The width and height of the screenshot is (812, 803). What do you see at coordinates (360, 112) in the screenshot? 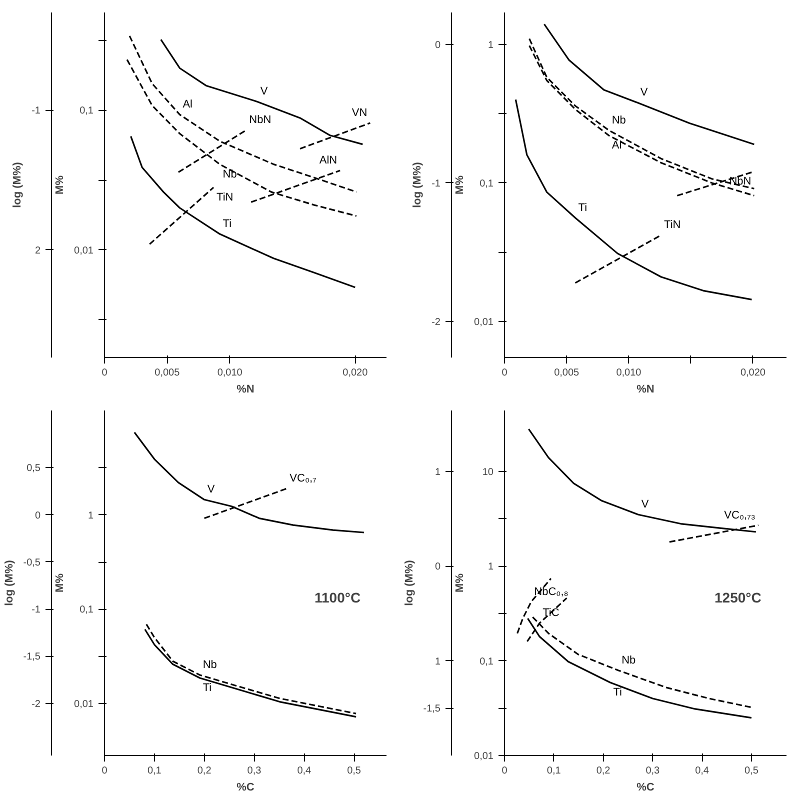
I see `series-label: VN` at bounding box center [360, 112].